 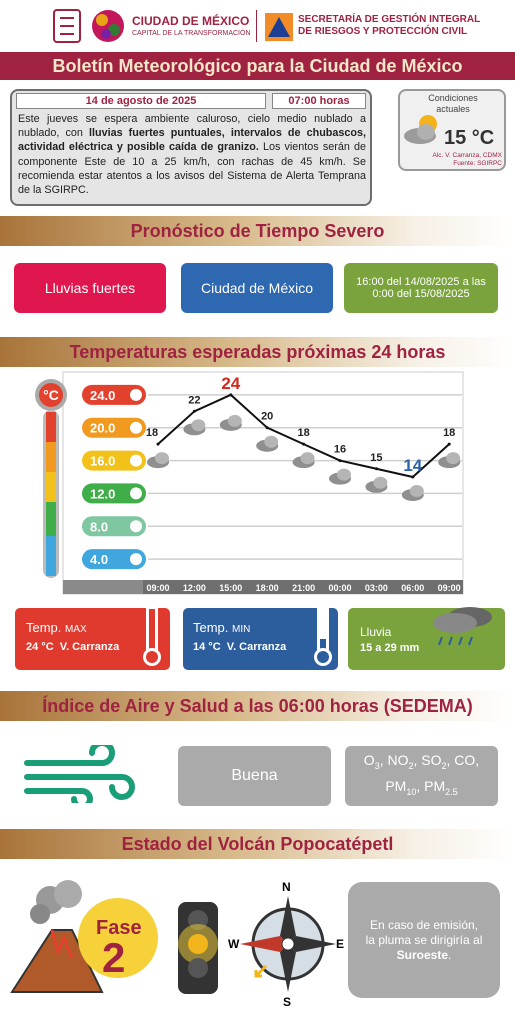 I want to click on pollutant-list: O3, NO2, SO2, CO, PM10, PM2.5, so click(x=421, y=776).